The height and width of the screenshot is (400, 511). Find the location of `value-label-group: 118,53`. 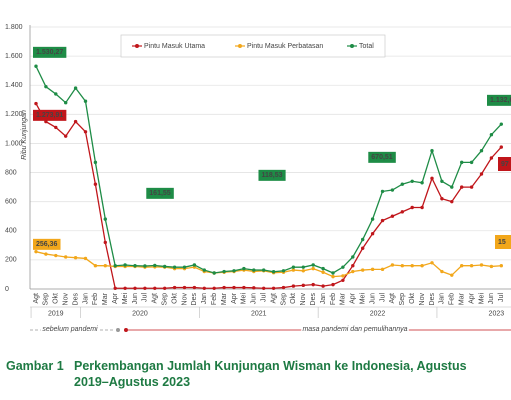

value-label-group: 118,53 is located at coordinates (272, 175).